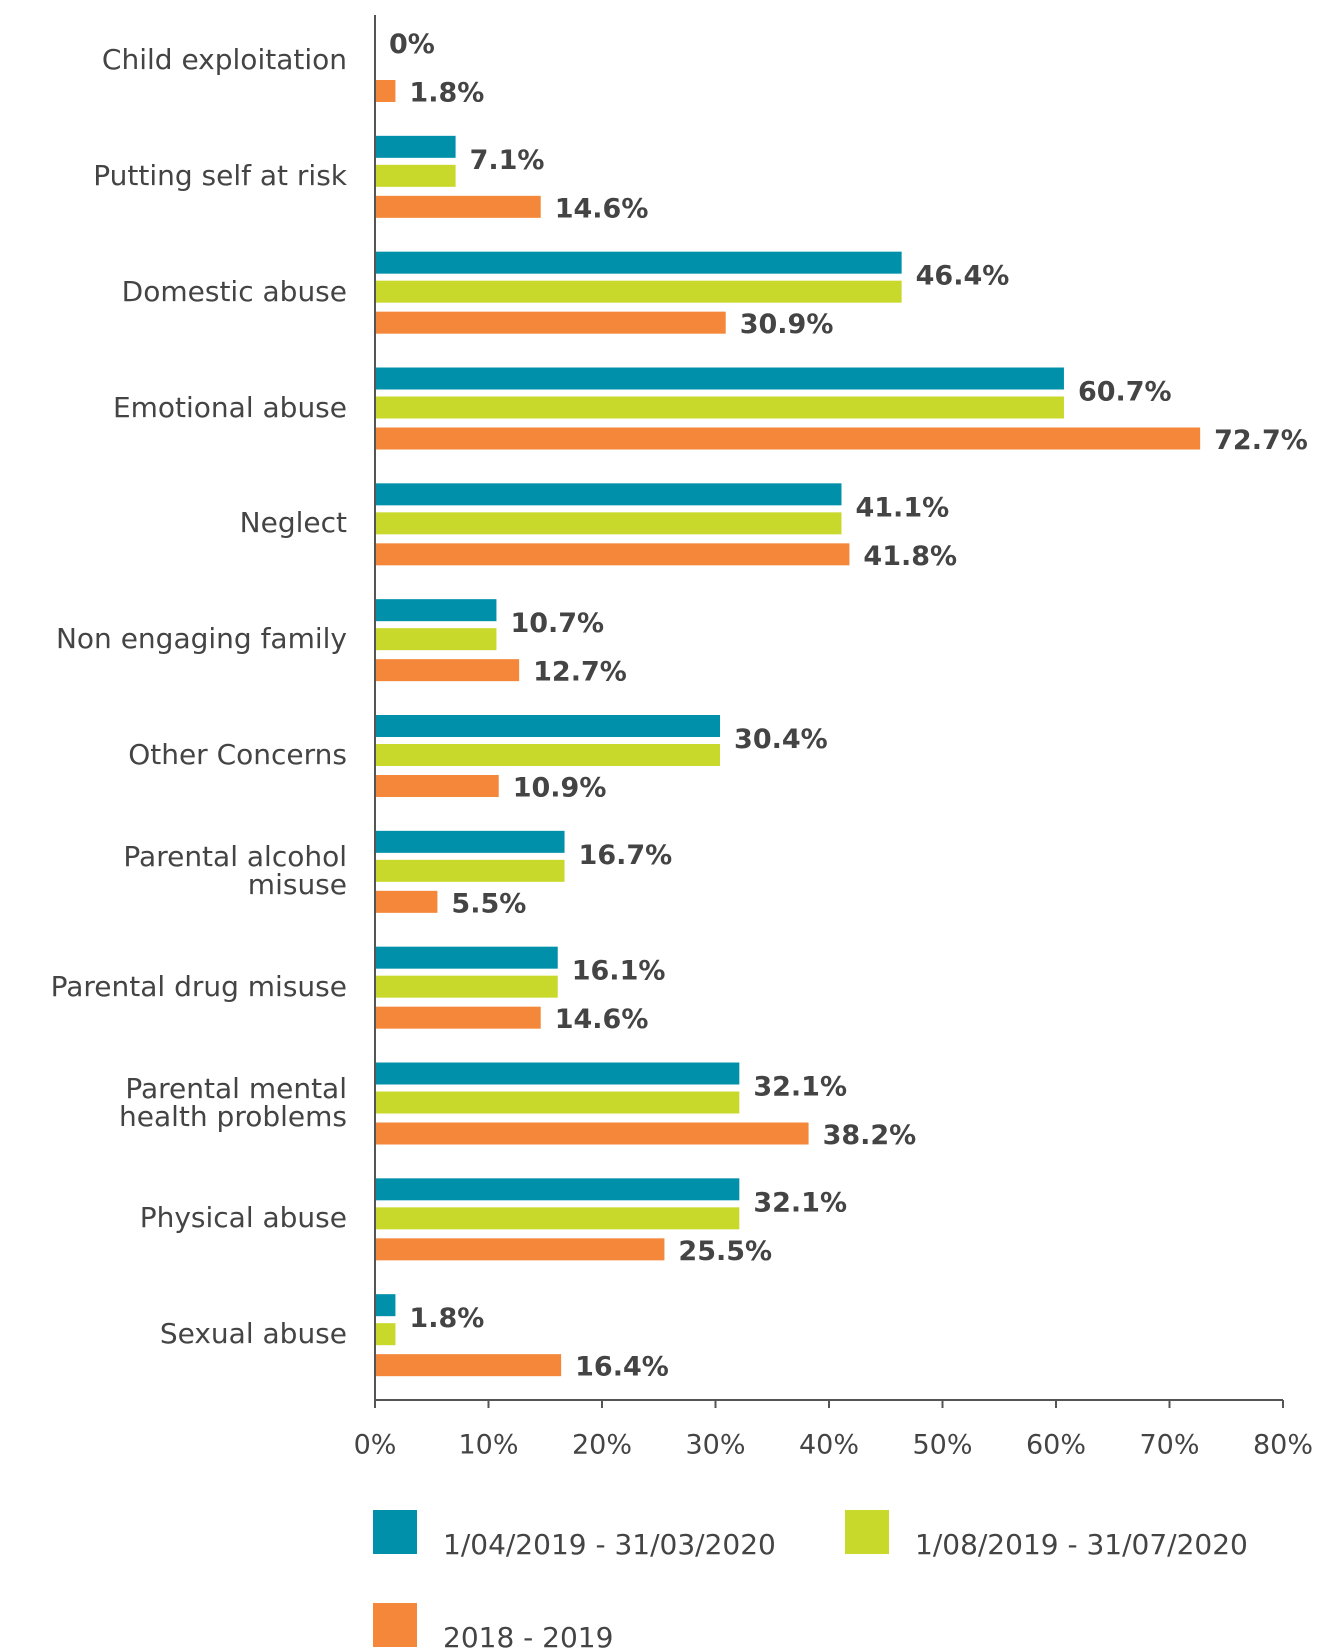  I want to click on category-label: Non engaging family, so click(201, 639).